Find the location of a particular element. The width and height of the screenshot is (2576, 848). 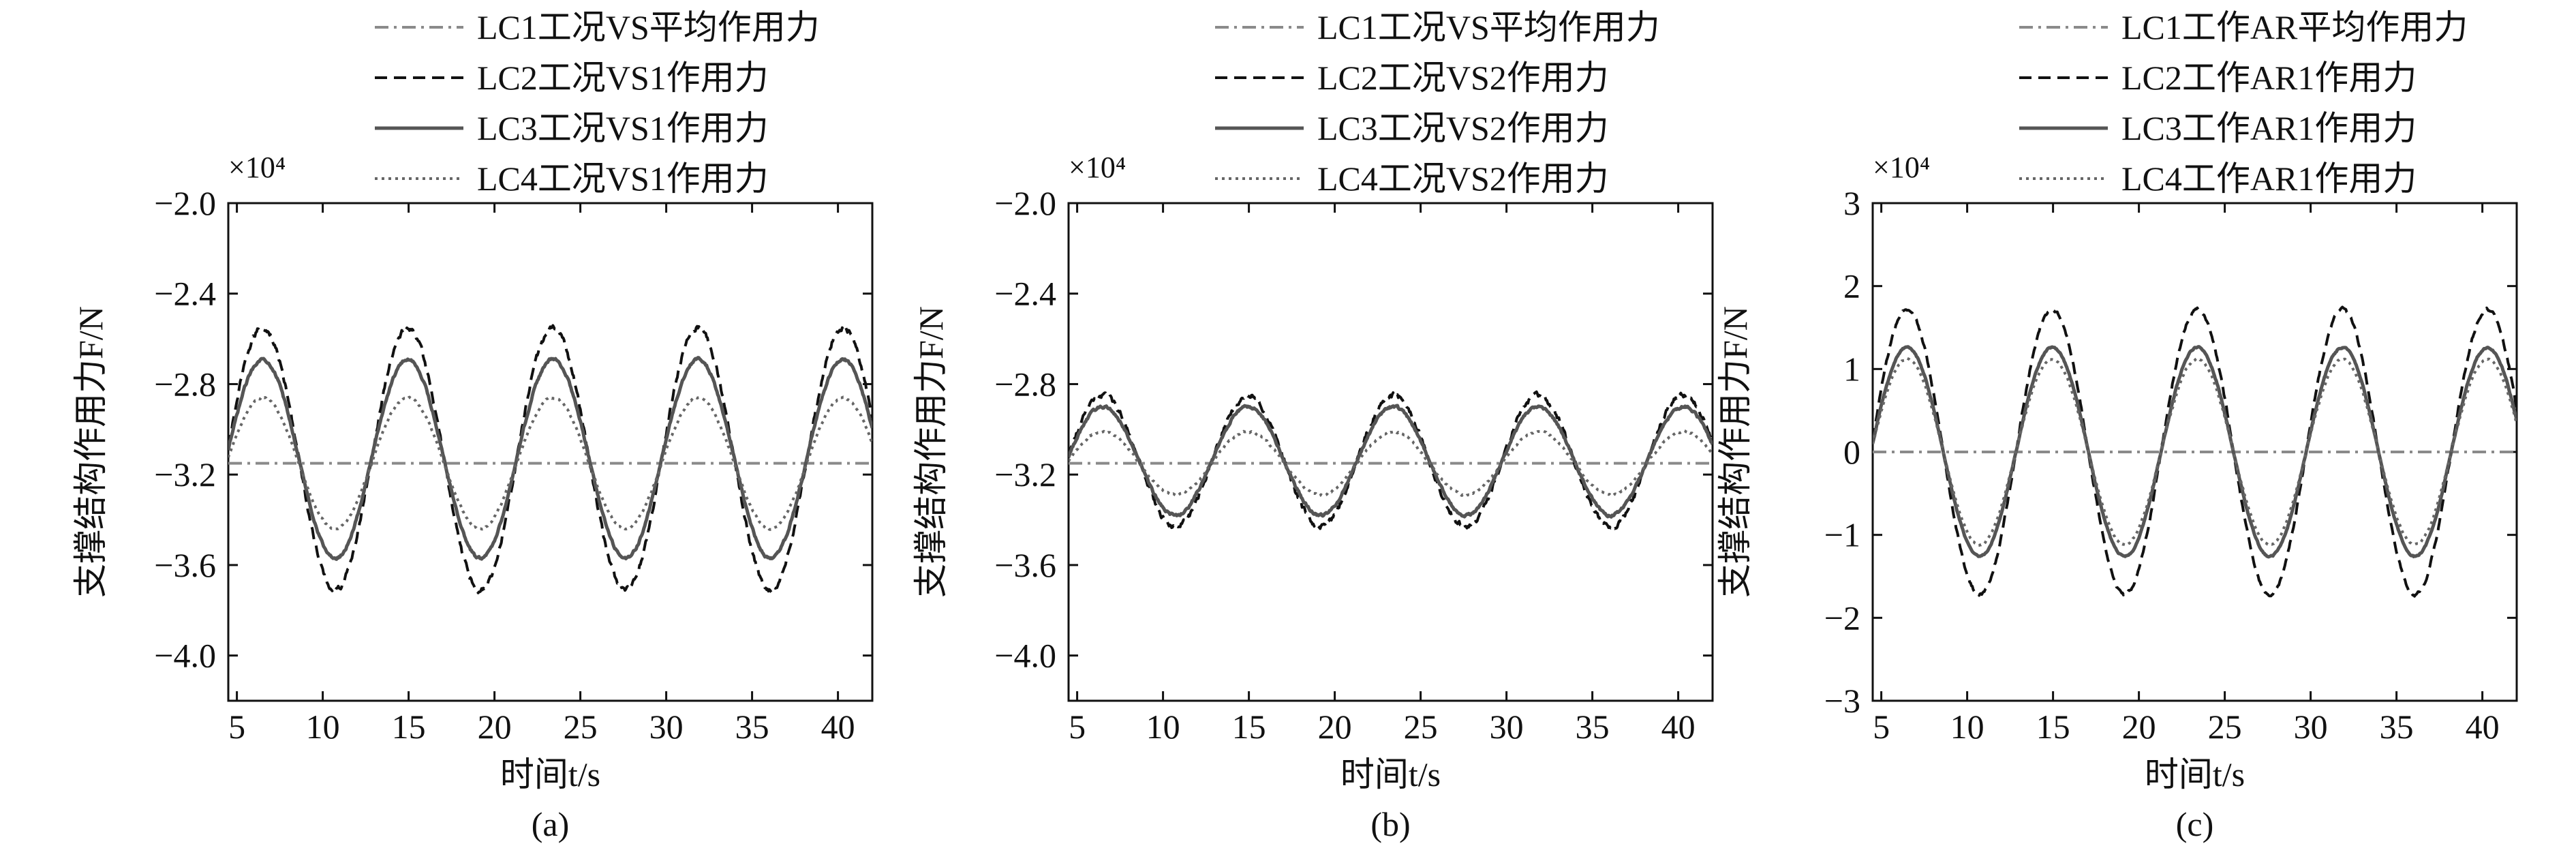

legend-label: LC4工作AR1作用力 is located at coordinates (2269, 179).